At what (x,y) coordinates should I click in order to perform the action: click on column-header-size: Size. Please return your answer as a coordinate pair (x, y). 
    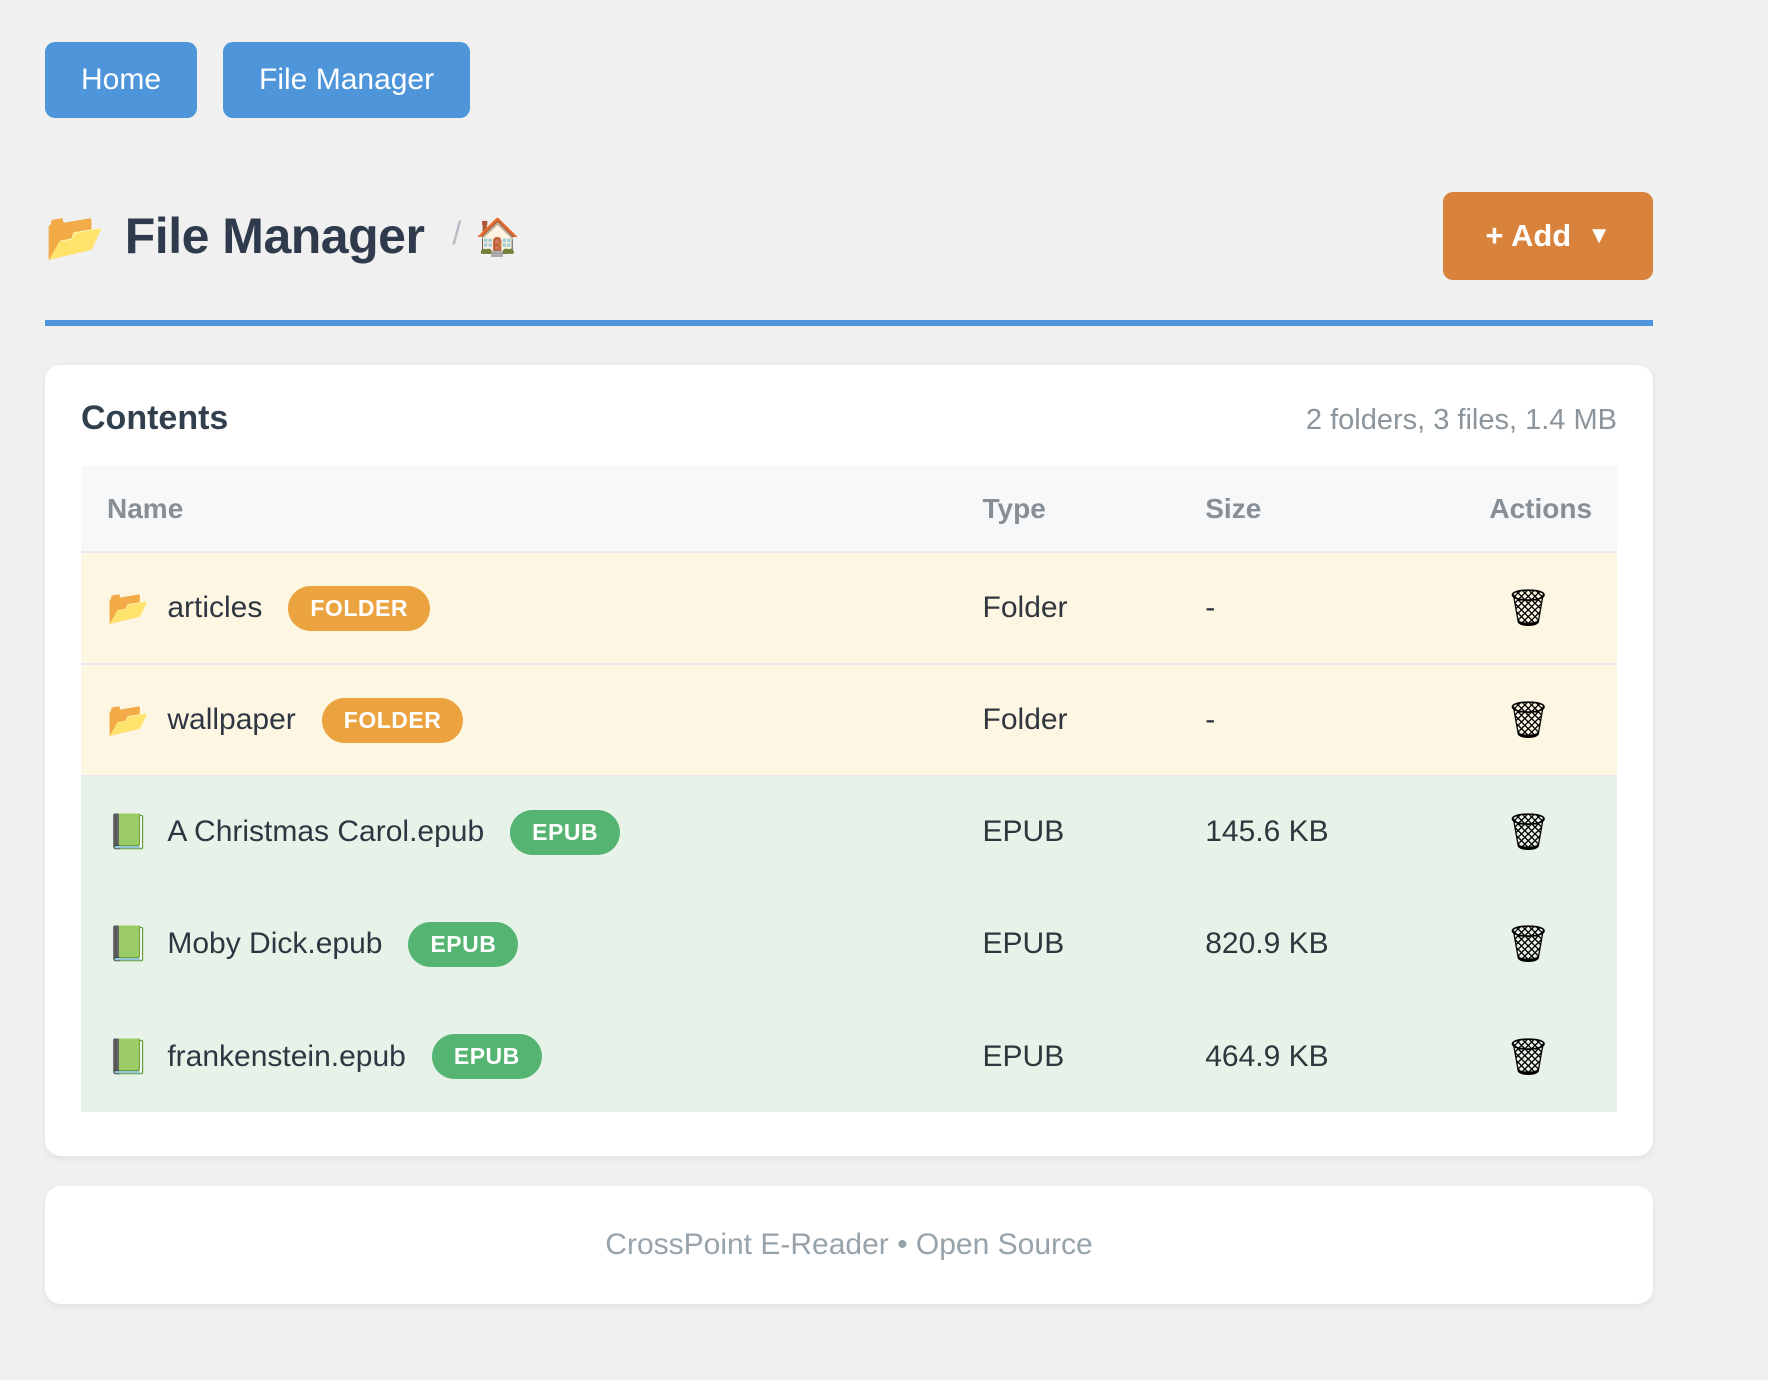
    Looking at the image, I should click on (1233, 508).